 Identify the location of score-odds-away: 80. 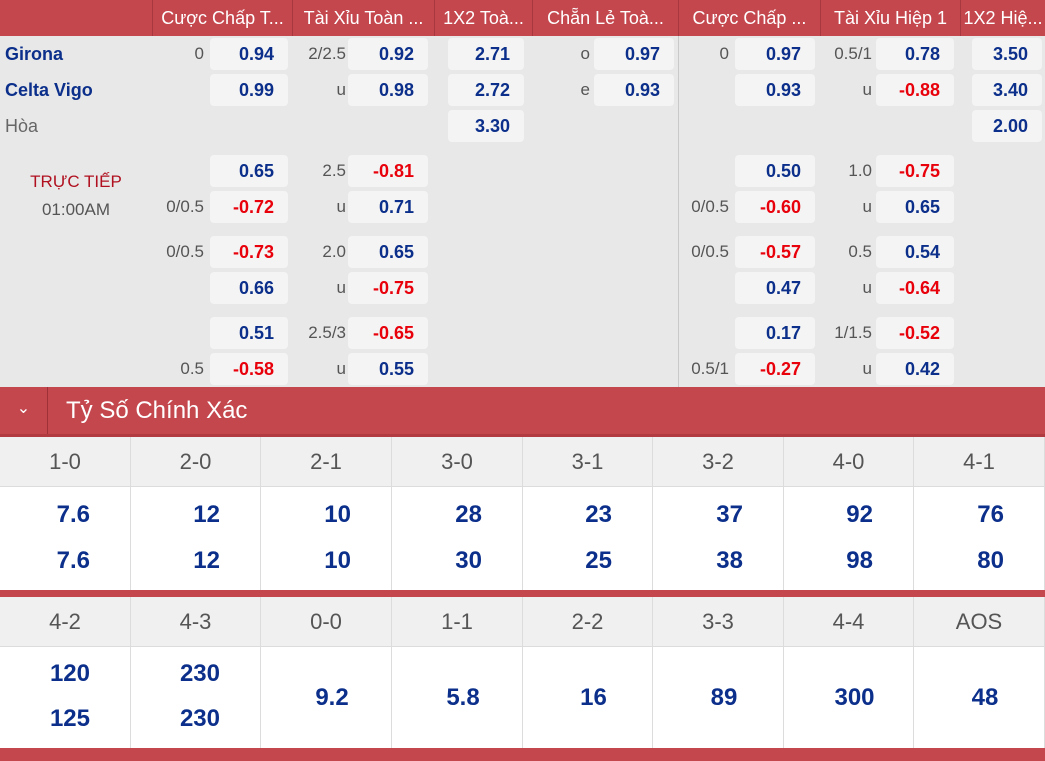
(979, 564).